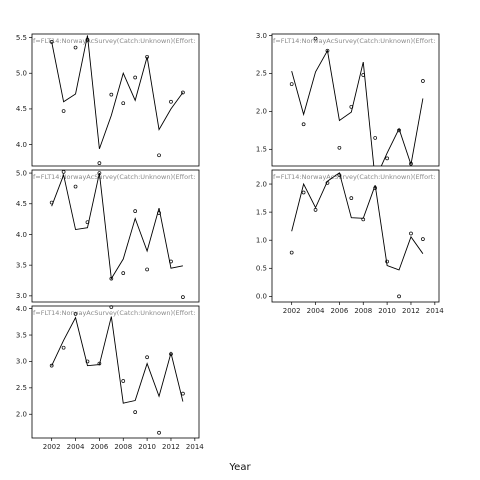 The width and height of the screenshot is (480, 480). Describe the element at coordinates (239, 467) in the screenshot. I see `x-axis-title: Year` at that location.